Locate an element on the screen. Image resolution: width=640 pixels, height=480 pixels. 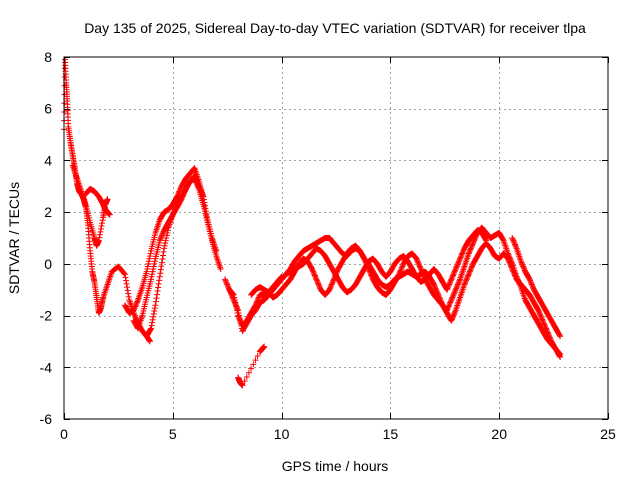
series-isolated is located at coordinates (251, 366).